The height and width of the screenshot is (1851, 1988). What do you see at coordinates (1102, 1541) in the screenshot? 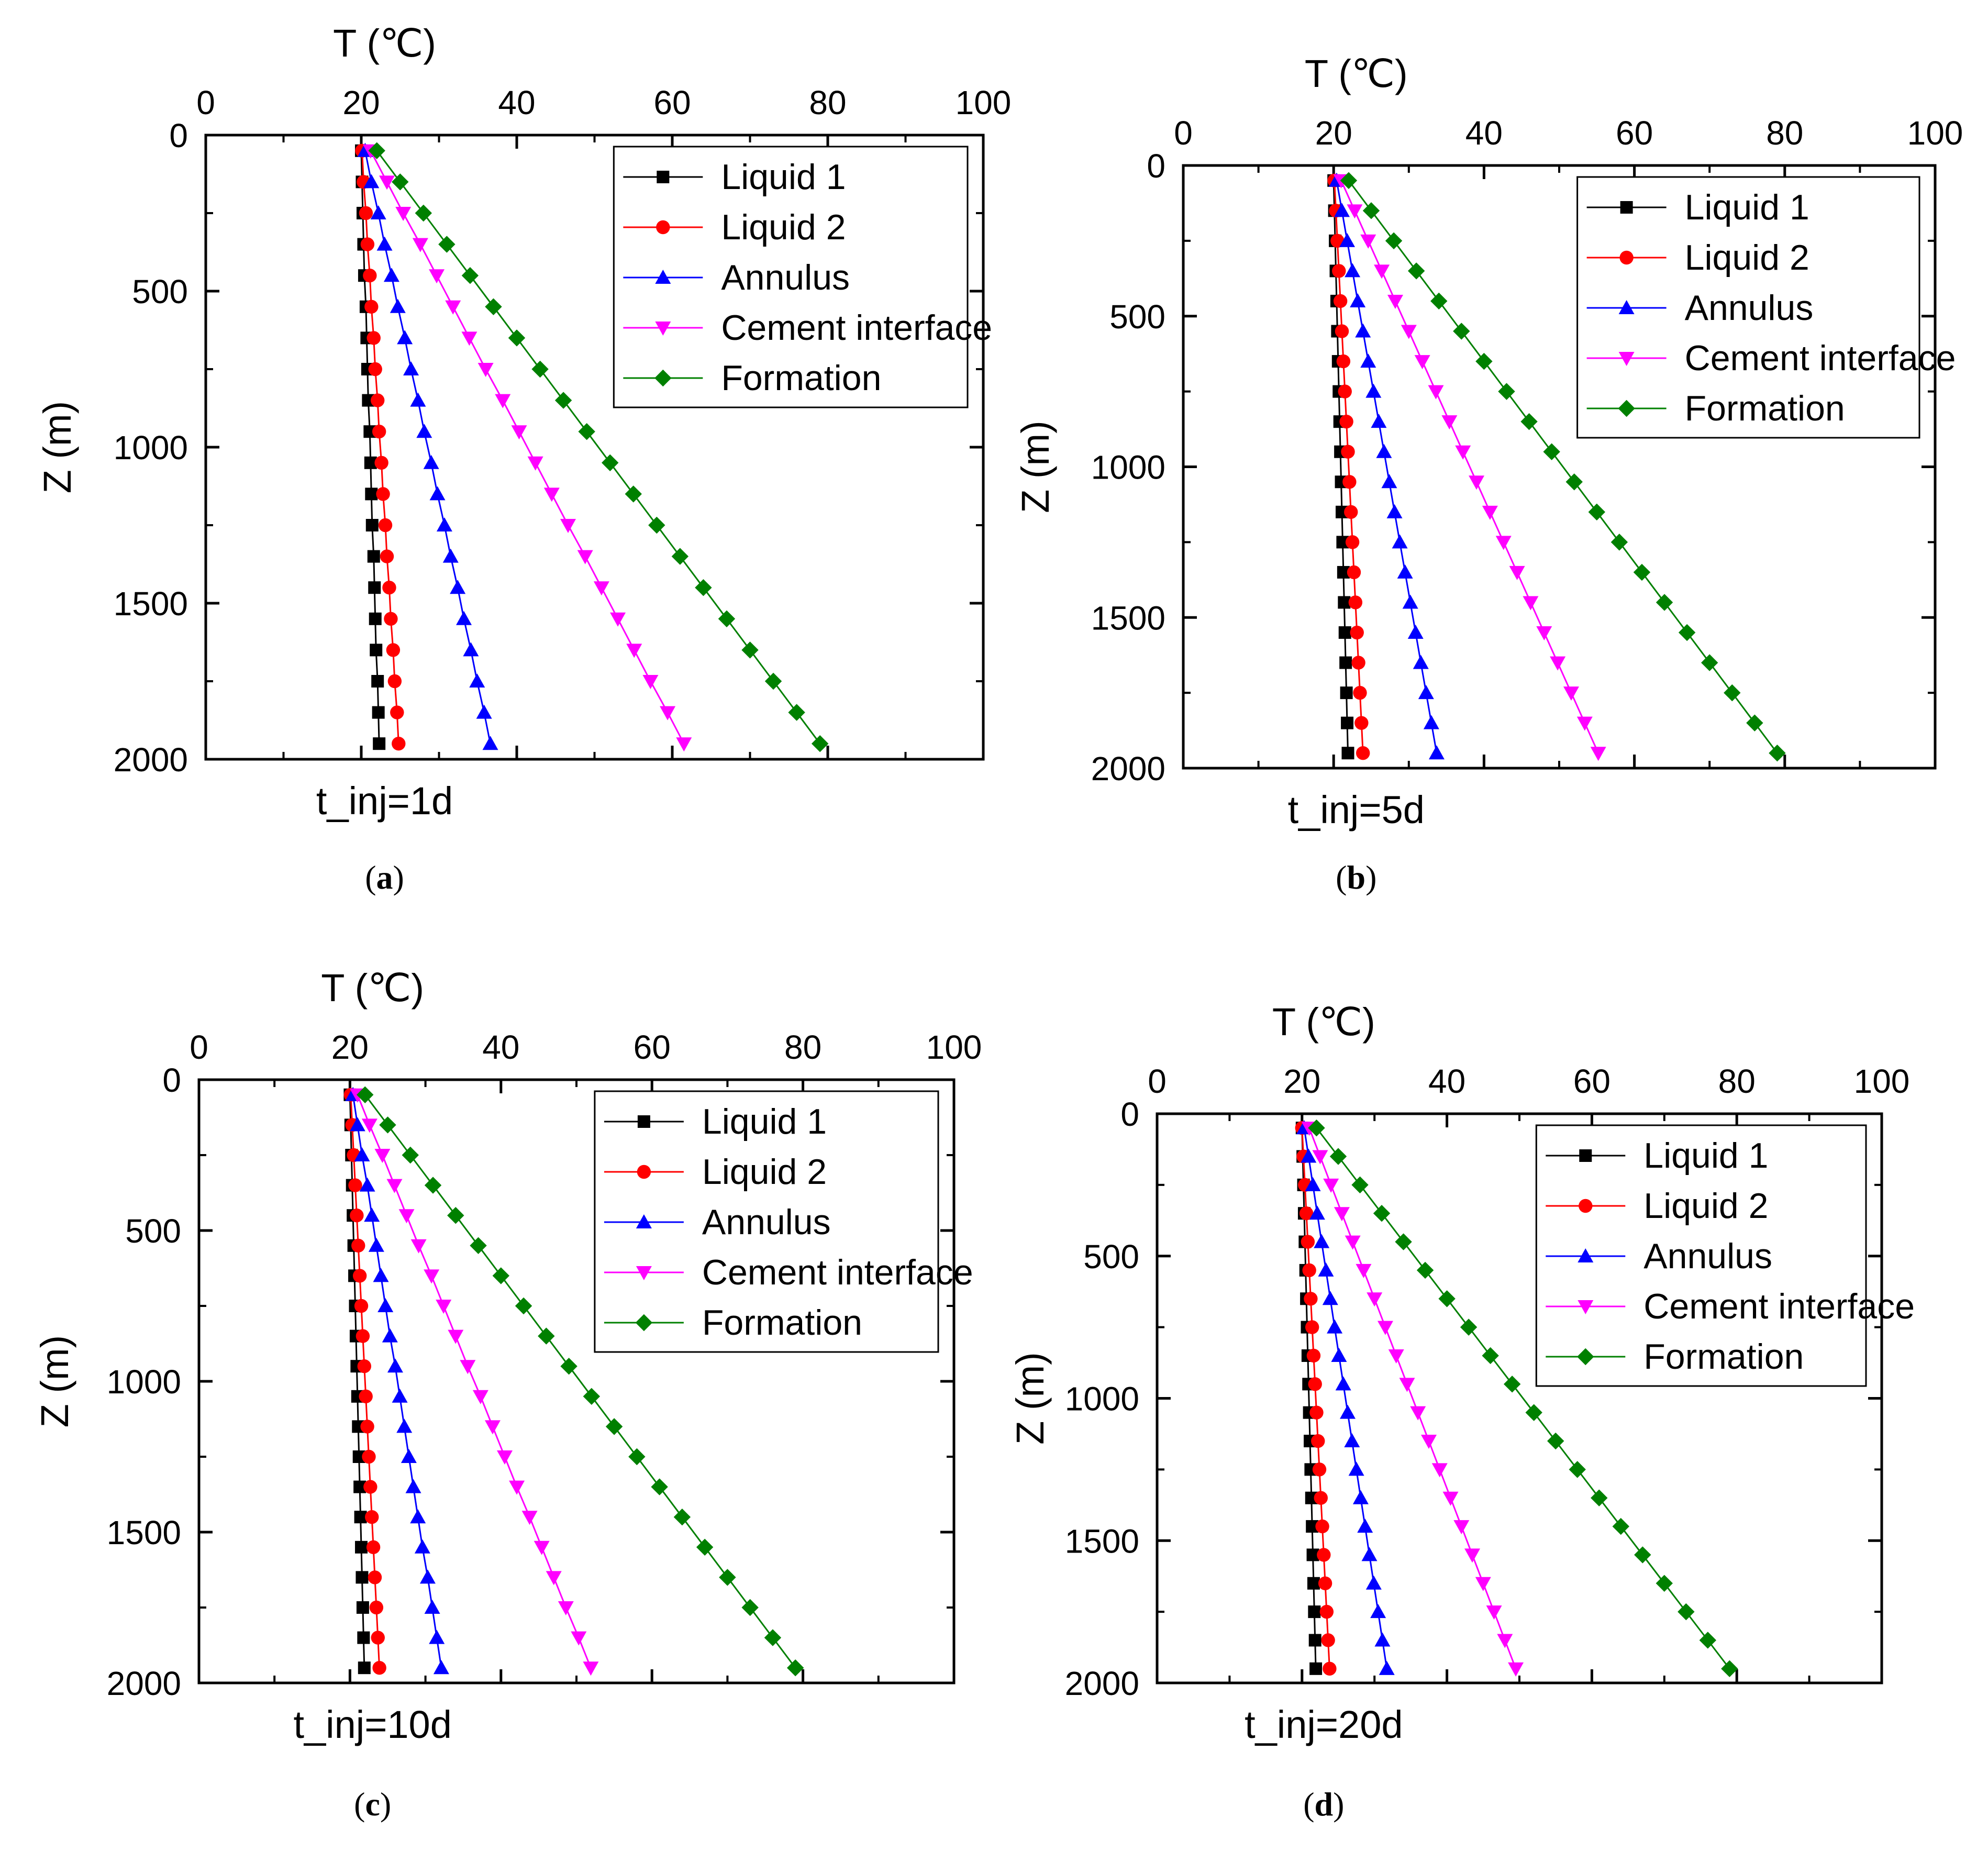
I see `y-tick-label: 1500` at bounding box center [1102, 1541].